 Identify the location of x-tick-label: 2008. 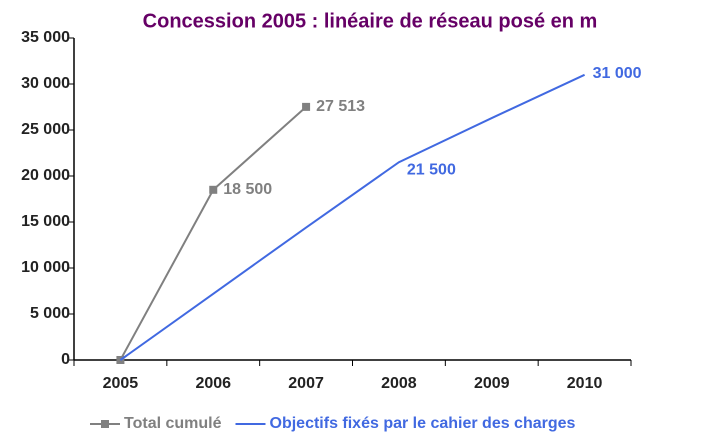
(399, 383).